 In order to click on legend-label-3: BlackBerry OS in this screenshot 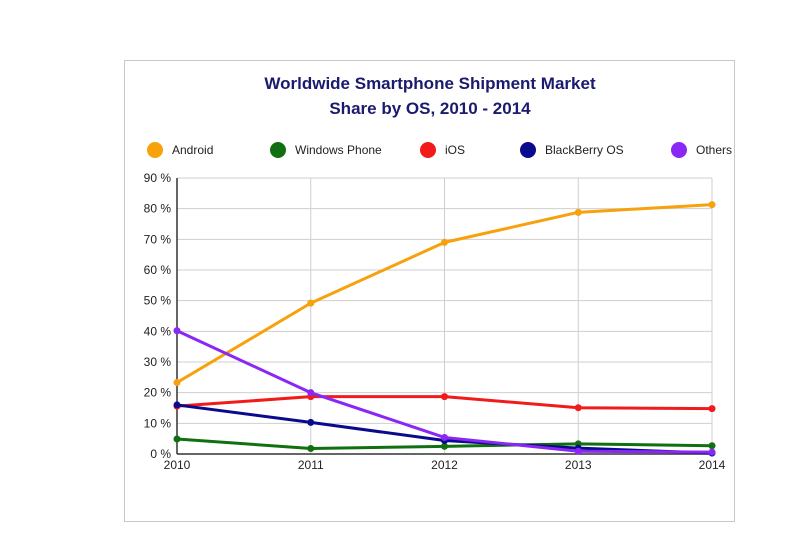, I will do `click(584, 150)`.